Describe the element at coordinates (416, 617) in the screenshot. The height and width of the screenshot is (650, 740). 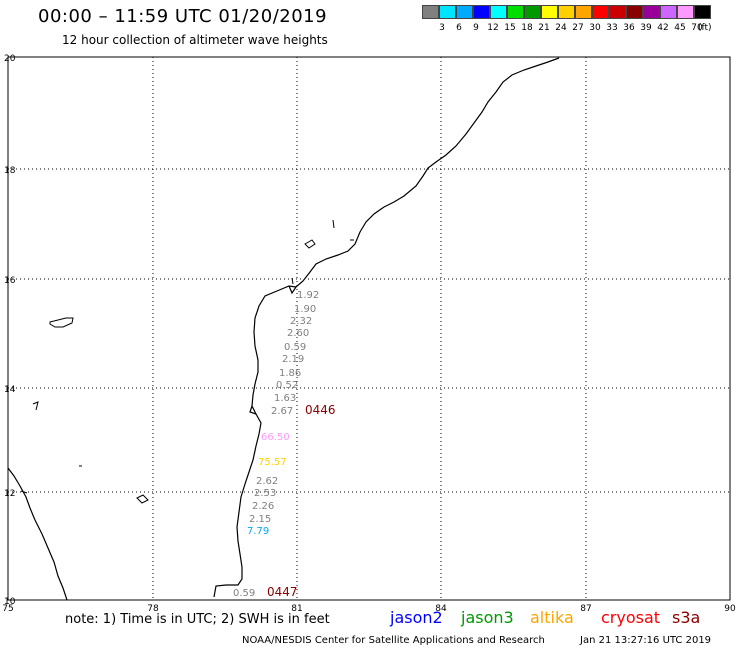
I see `satellite-jason2: jason2` at that location.